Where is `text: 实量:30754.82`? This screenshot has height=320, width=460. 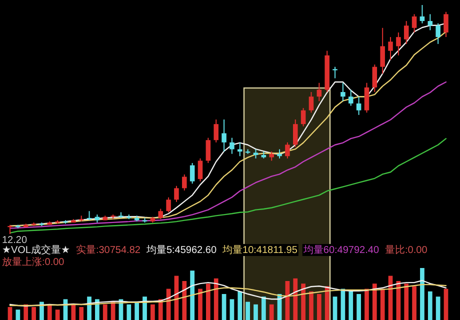 text: 实量:30754.82 is located at coordinates (108, 250).